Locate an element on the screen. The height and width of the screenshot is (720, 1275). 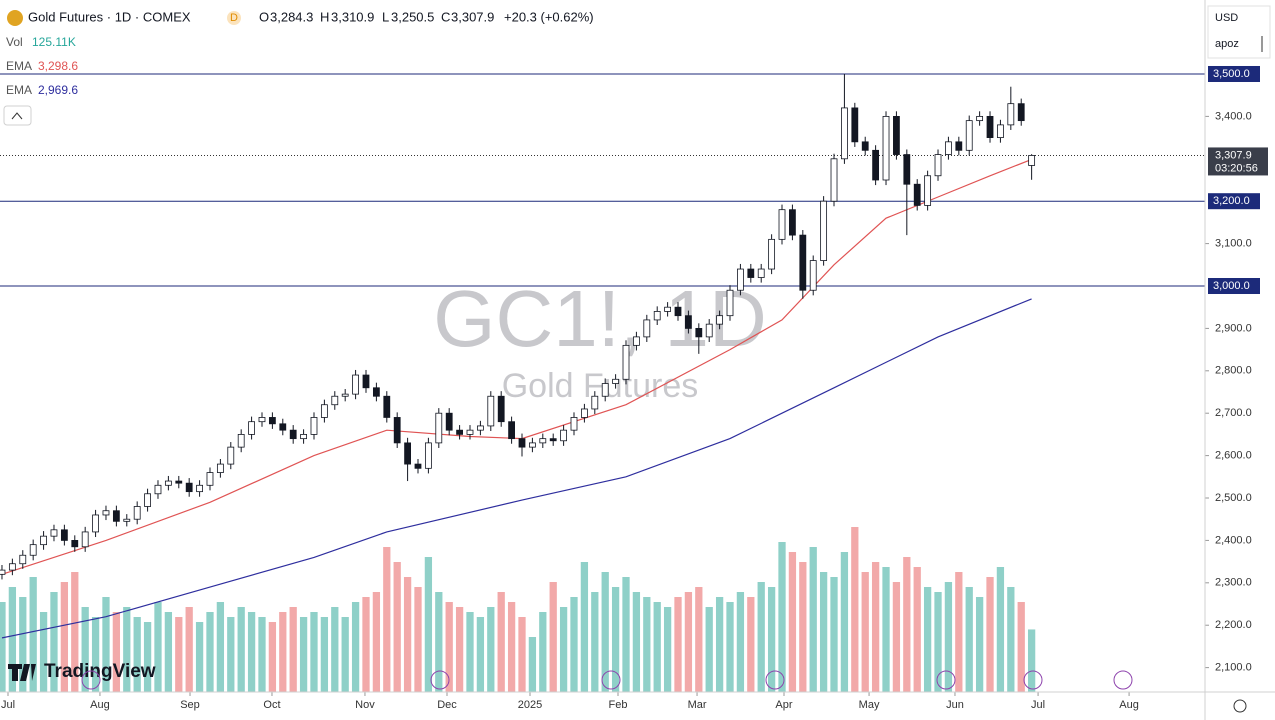
y-tick-label: 2,100.0 is located at coordinates (1233, 668).